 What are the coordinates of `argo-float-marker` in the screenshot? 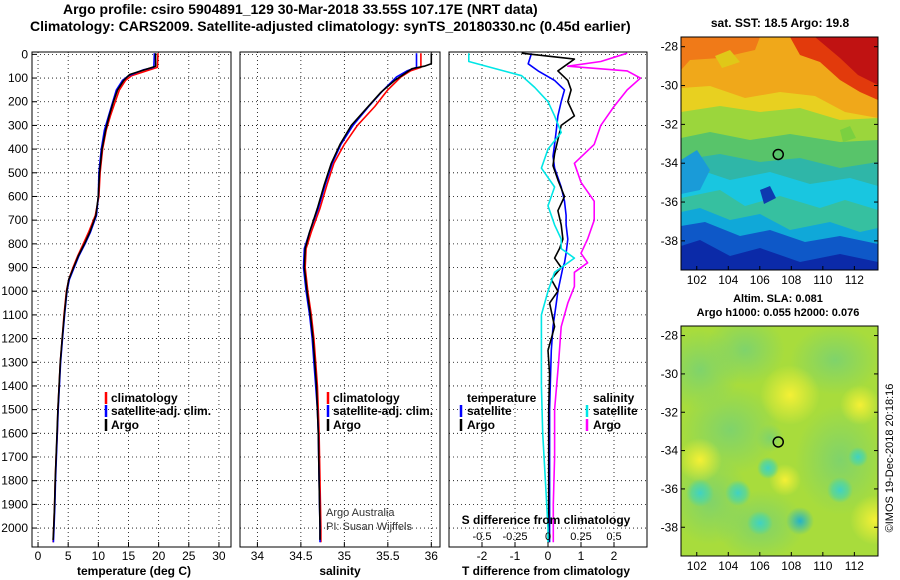 It's located at (778, 442).